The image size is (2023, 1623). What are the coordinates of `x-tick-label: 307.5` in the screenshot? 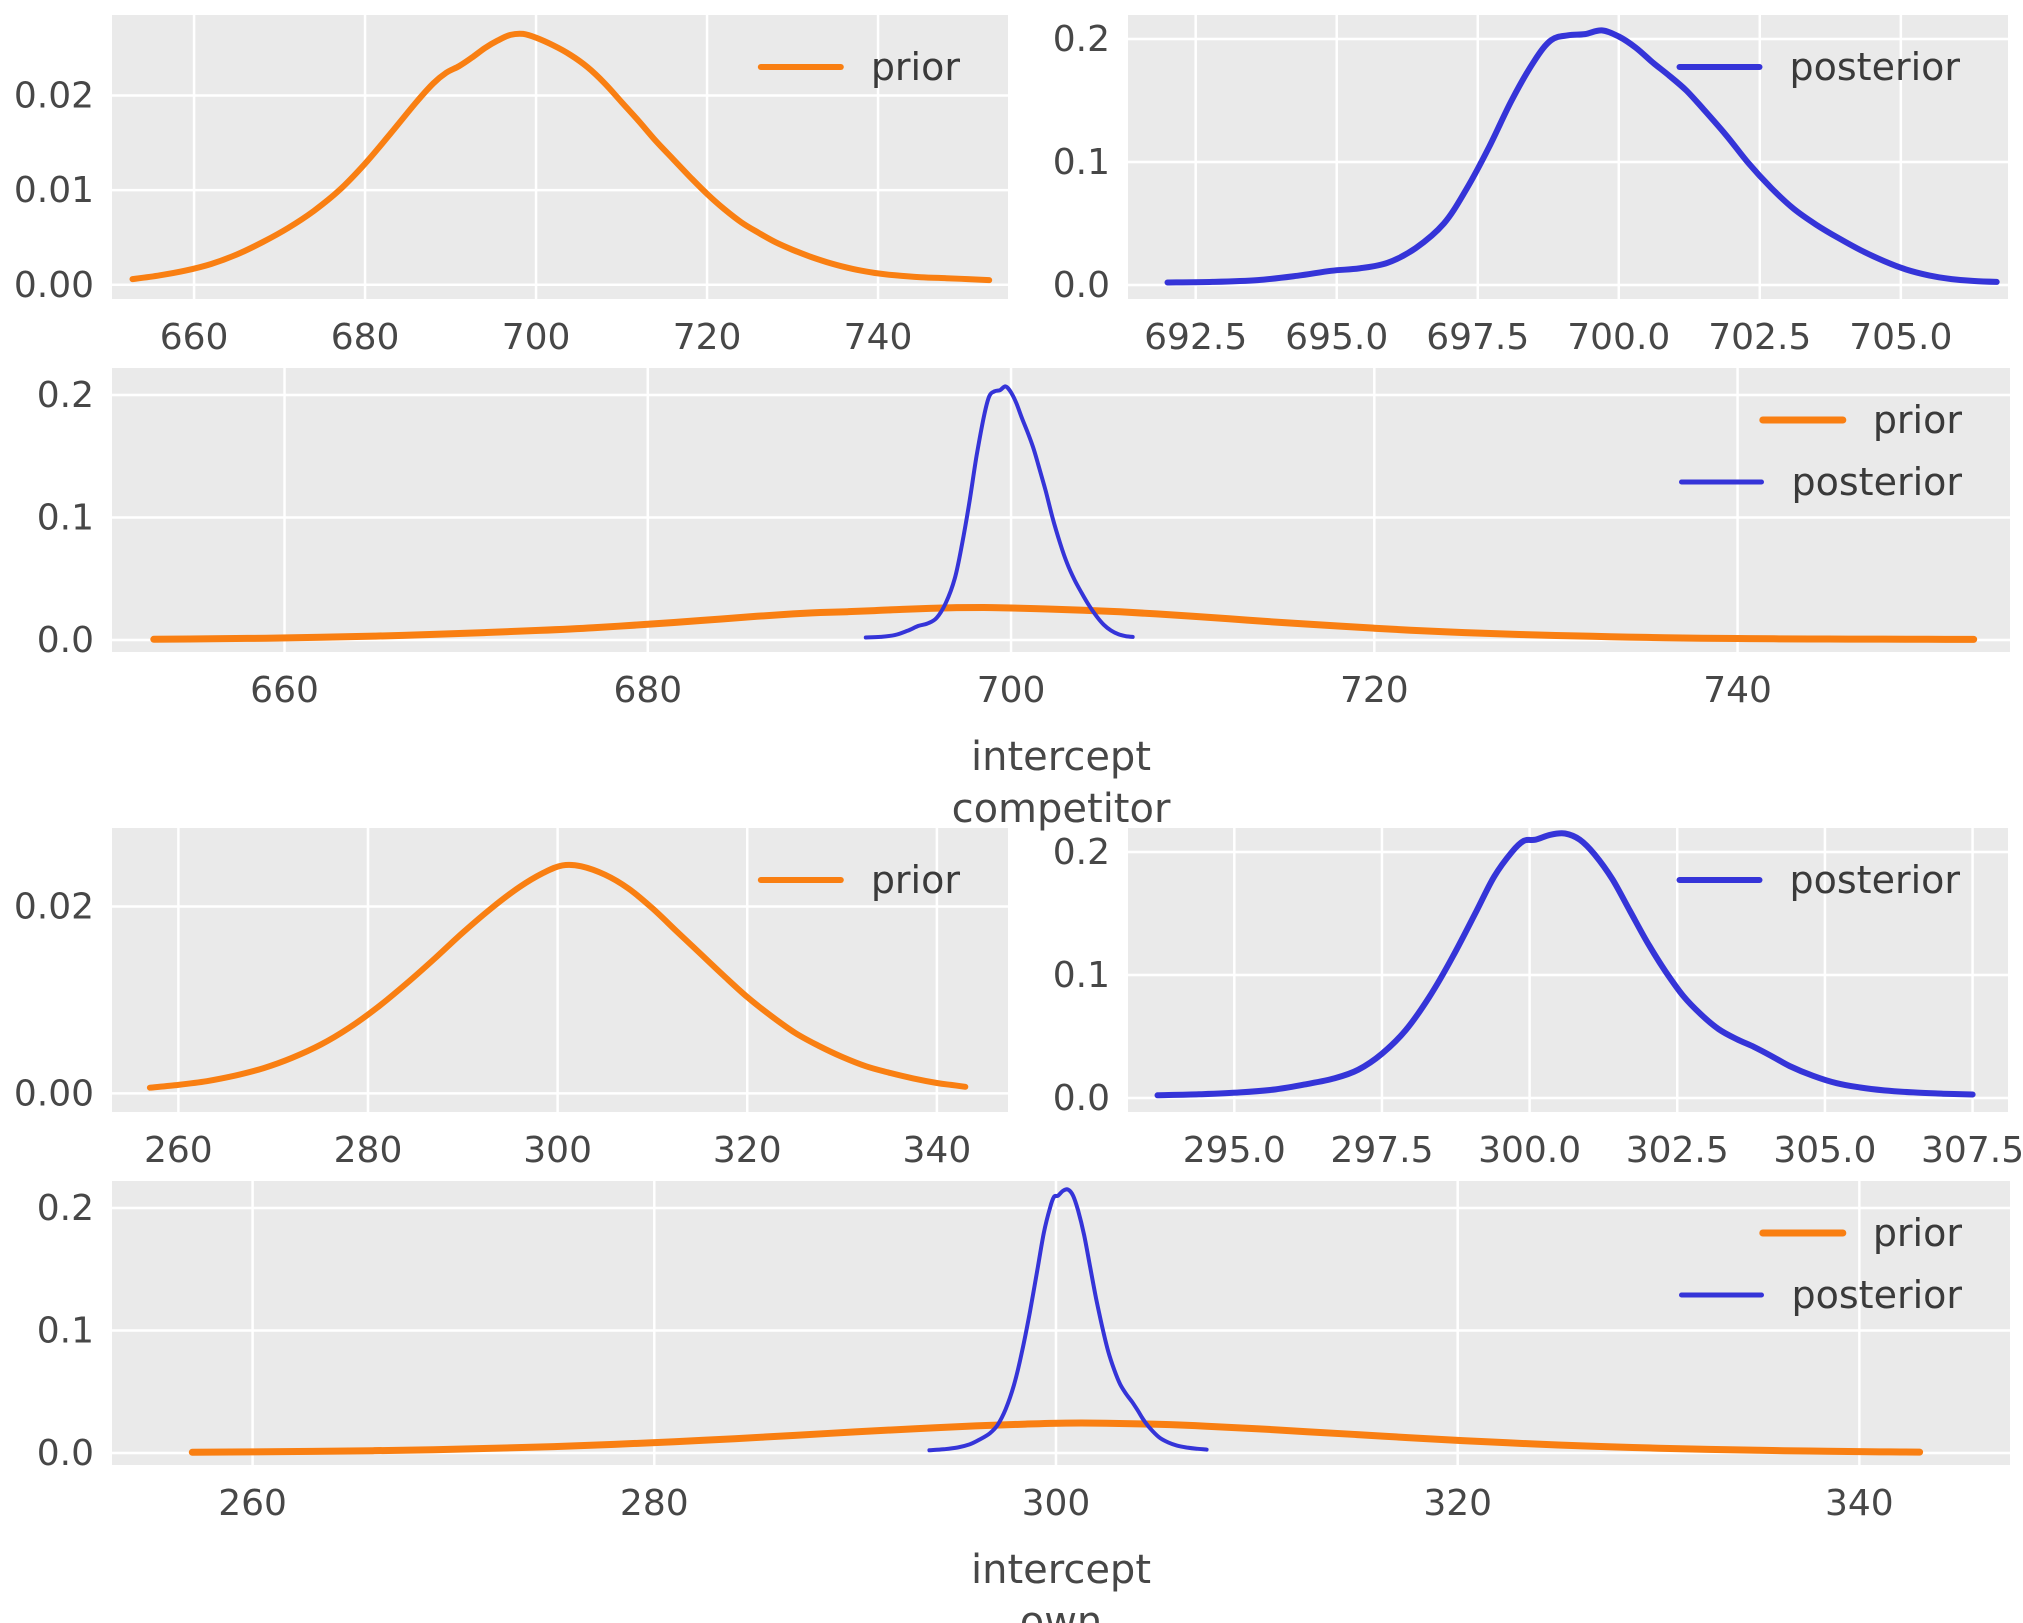 It's located at (1972, 1150).